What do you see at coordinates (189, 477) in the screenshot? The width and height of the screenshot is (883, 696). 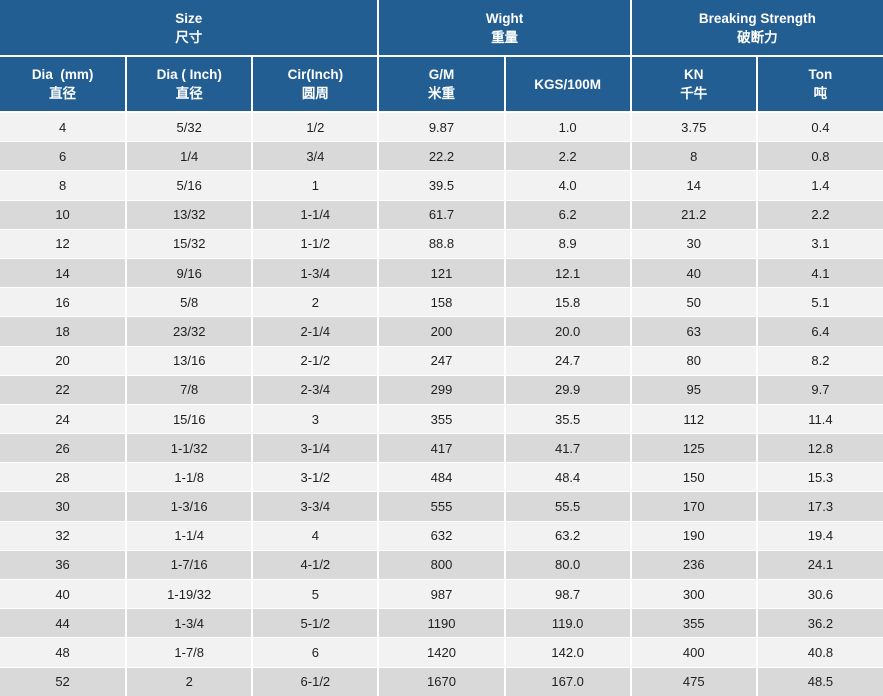 I see `table-cell: 1-1/8` at bounding box center [189, 477].